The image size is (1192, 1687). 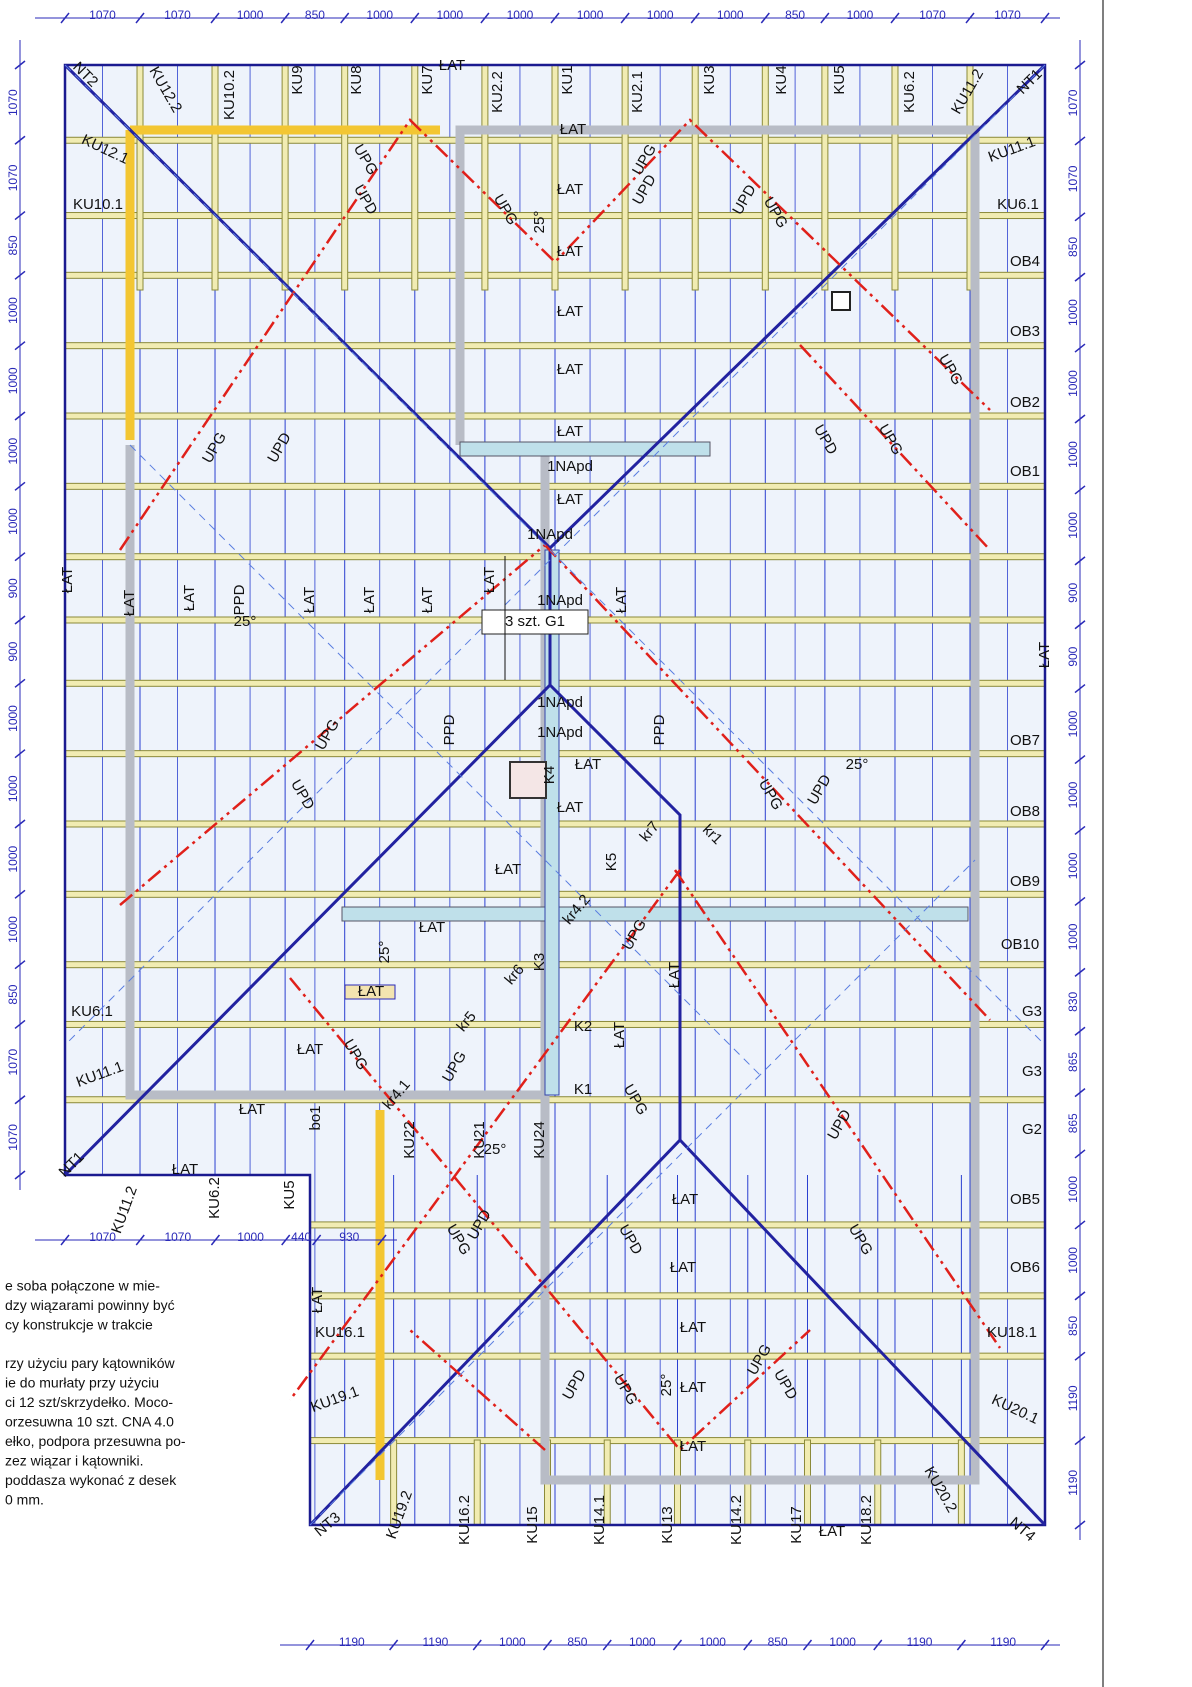 I want to click on member-label: KU15, so click(x=532, y=1525).